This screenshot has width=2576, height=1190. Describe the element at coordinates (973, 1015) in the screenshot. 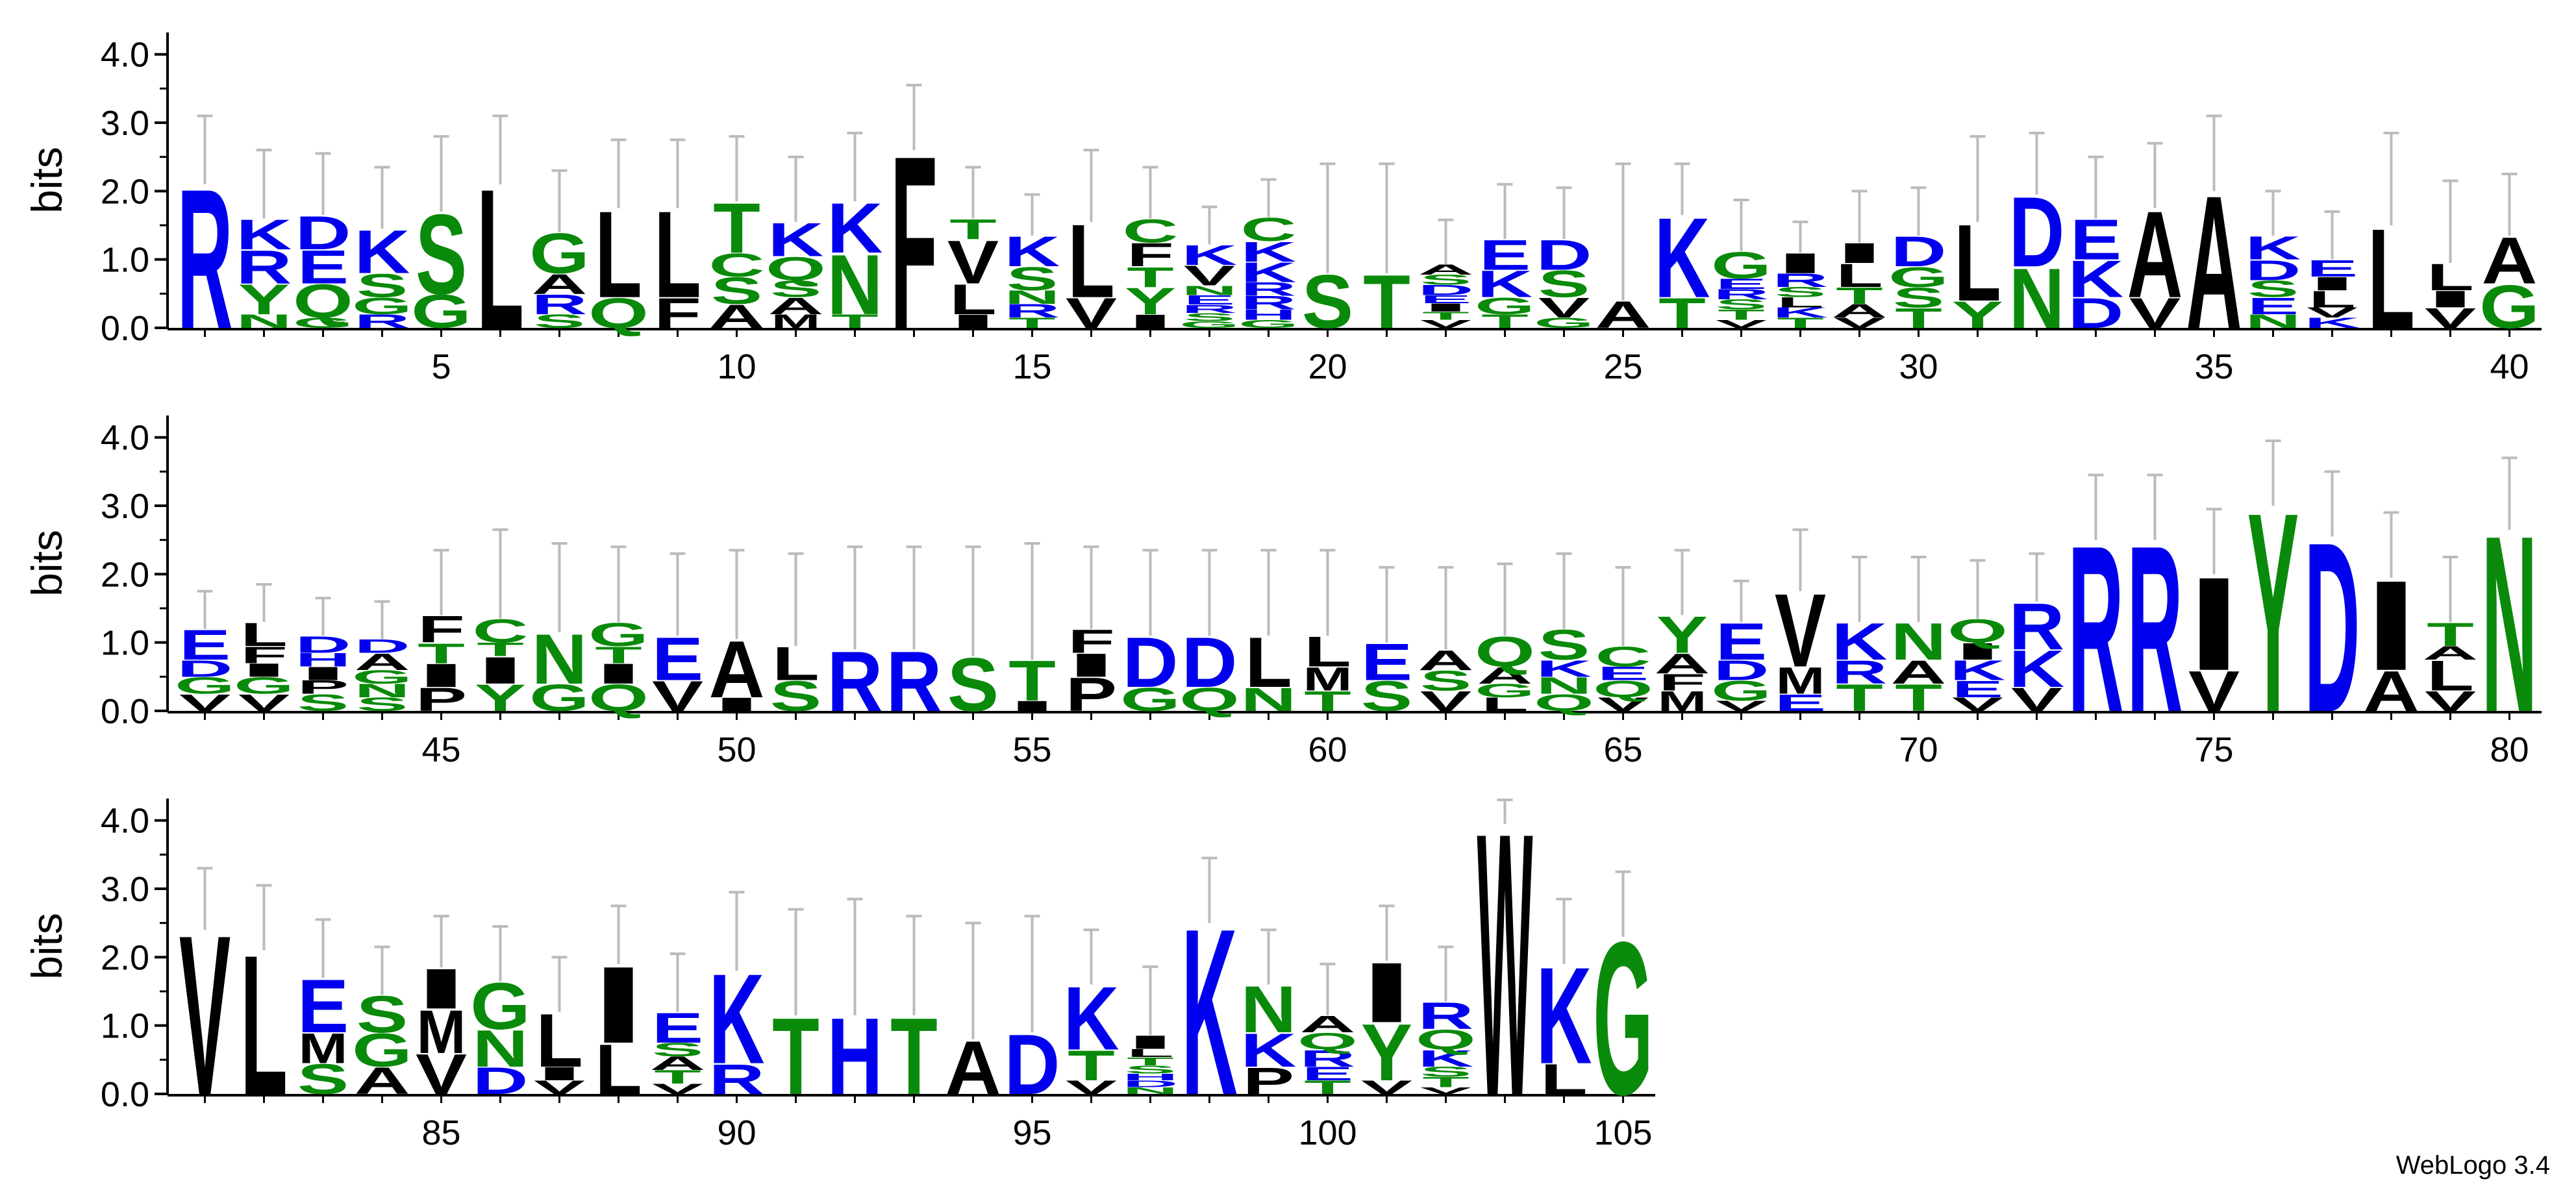

I see `logo-column: A` at that location.